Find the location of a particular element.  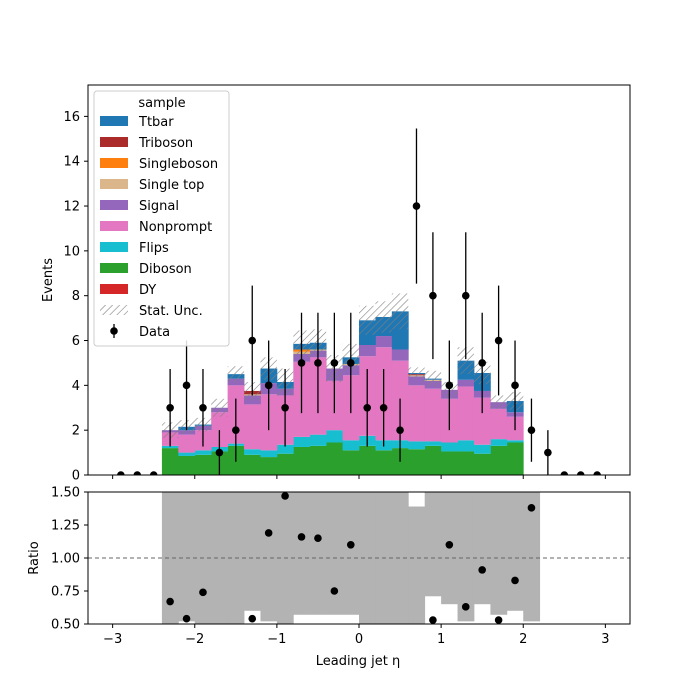

legend-label: Ttbar is located at coordinates (156, 122).